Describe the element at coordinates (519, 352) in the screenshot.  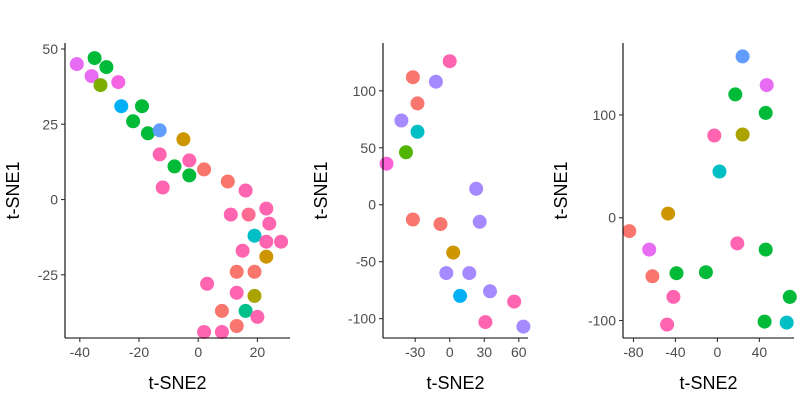
I see `x-tick-label: 60` at that location.